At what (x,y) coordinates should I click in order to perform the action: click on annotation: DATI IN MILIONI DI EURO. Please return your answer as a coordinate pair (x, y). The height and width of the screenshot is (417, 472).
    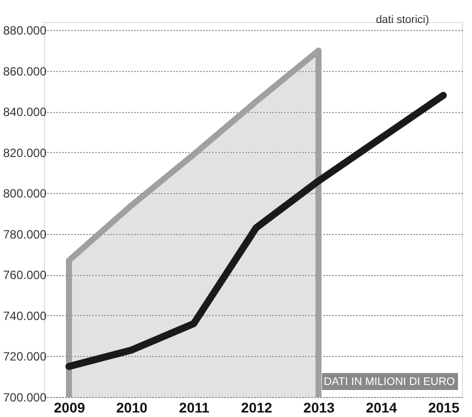
    Looking at the image, I should click on (390, 382).